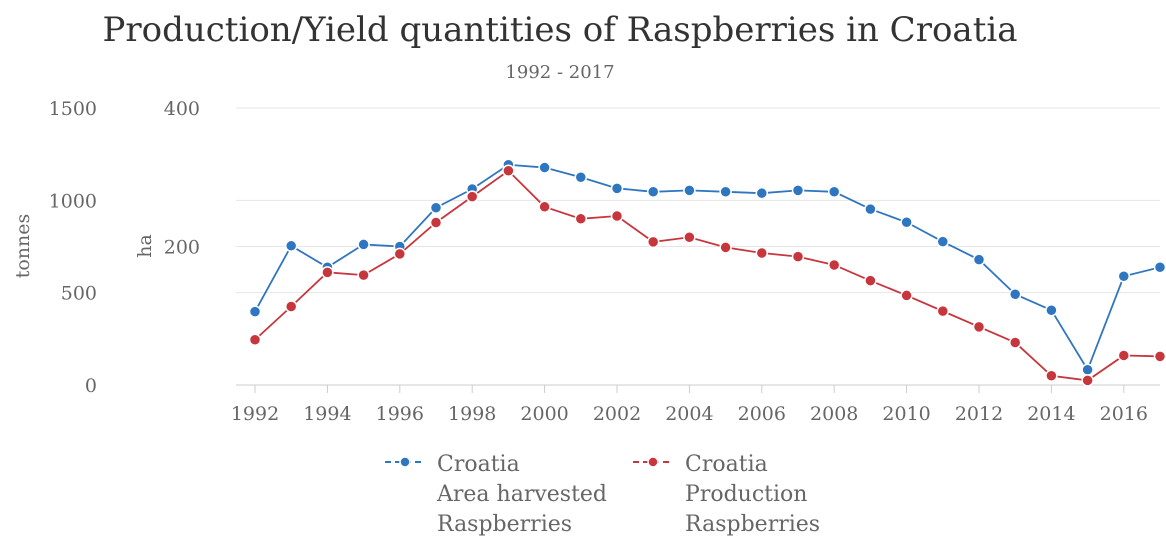 The image size is (1166, 558). Describe the element at coordinates (73, 109) in the screenshot. I see `y-left-tick-label: 1500` at that location.